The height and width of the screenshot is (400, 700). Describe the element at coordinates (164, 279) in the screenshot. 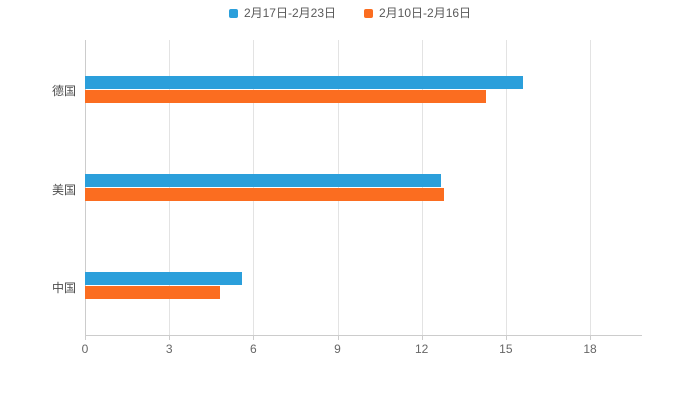

I see `bar-中国-series-0` at that location.